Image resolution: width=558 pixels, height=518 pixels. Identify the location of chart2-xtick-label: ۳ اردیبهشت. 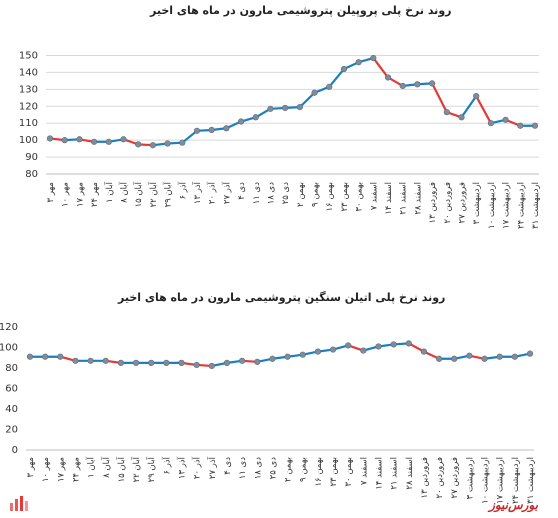
(470, 478).